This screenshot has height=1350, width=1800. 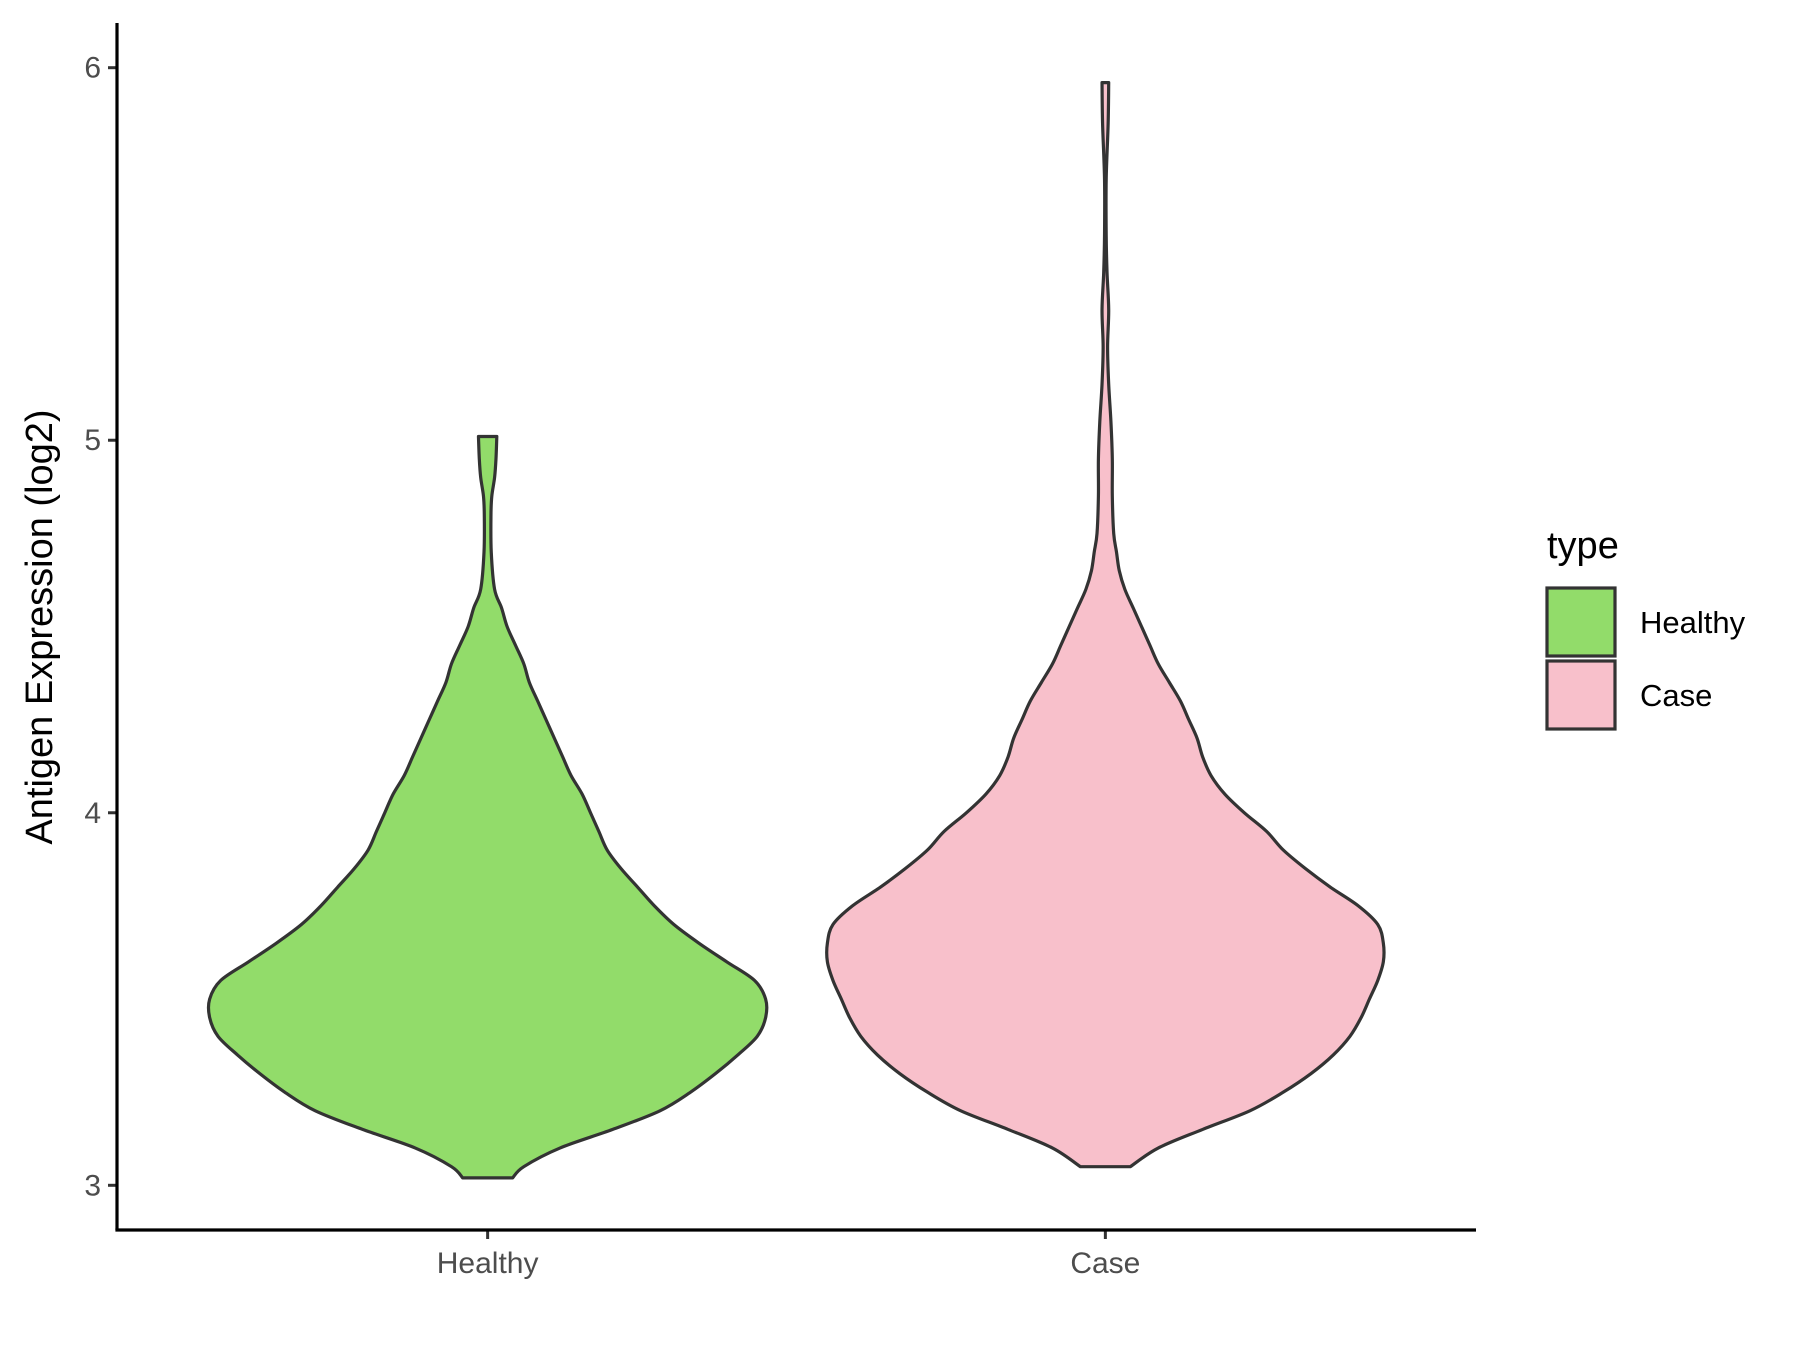 What do you see at coordinates (1581, 622) in the screenshot?
I see `legend-swatch-healthy` at bounding box center [1581, 622].